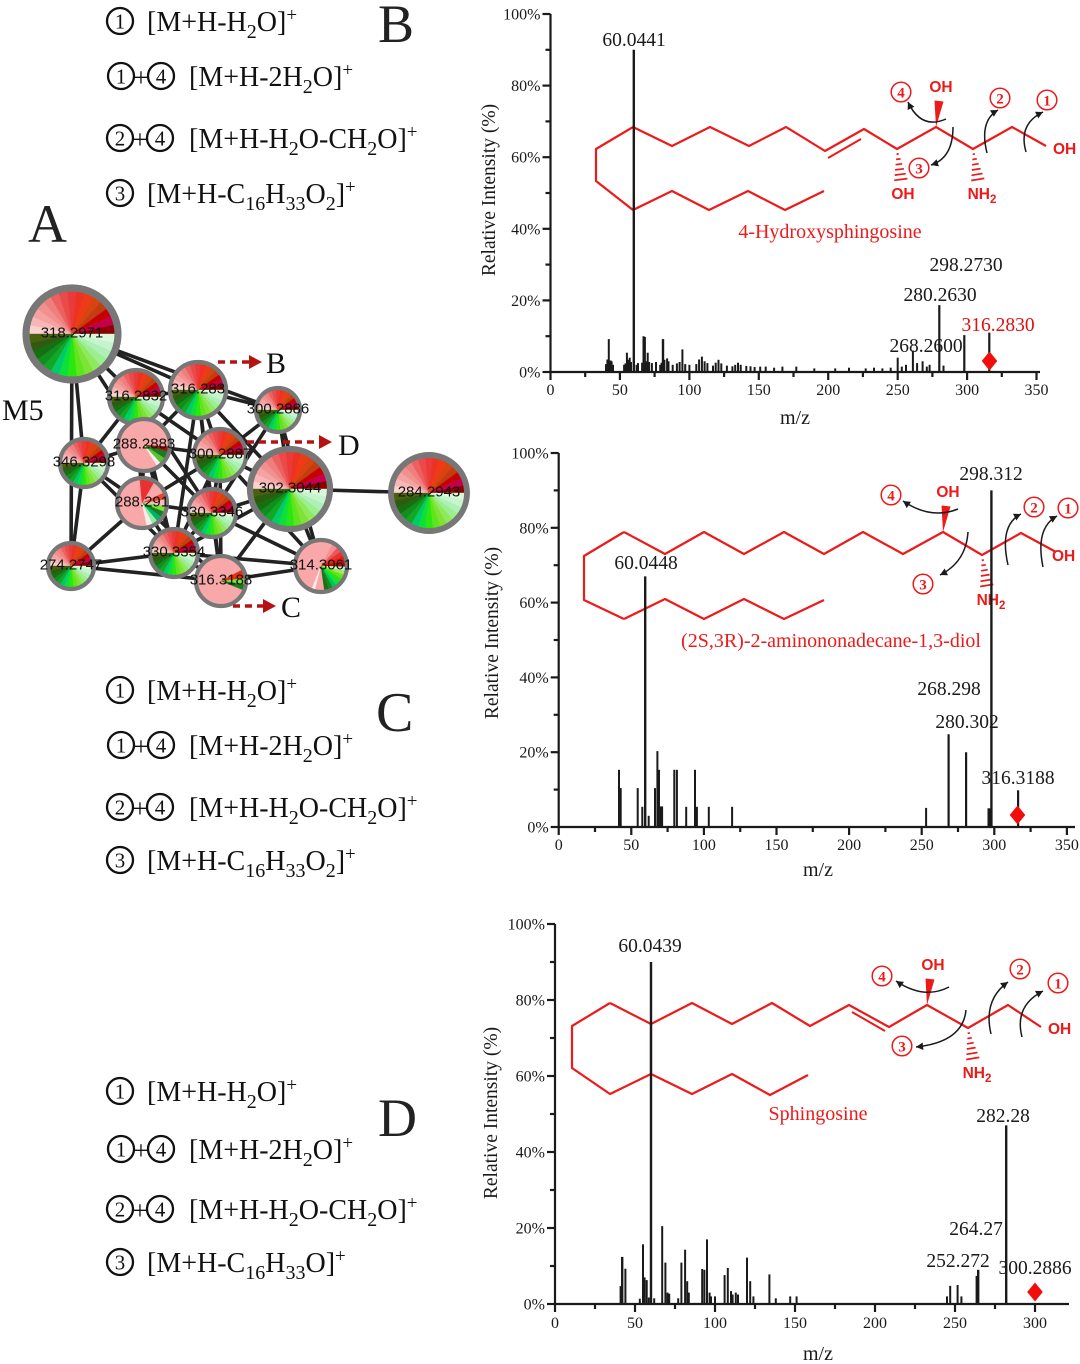 The image size is (1080, 1364). What do you see at coordinates (142, 502) in the screenshot?
I see `svg-text: 288.291` at bounding box center [142, 502].